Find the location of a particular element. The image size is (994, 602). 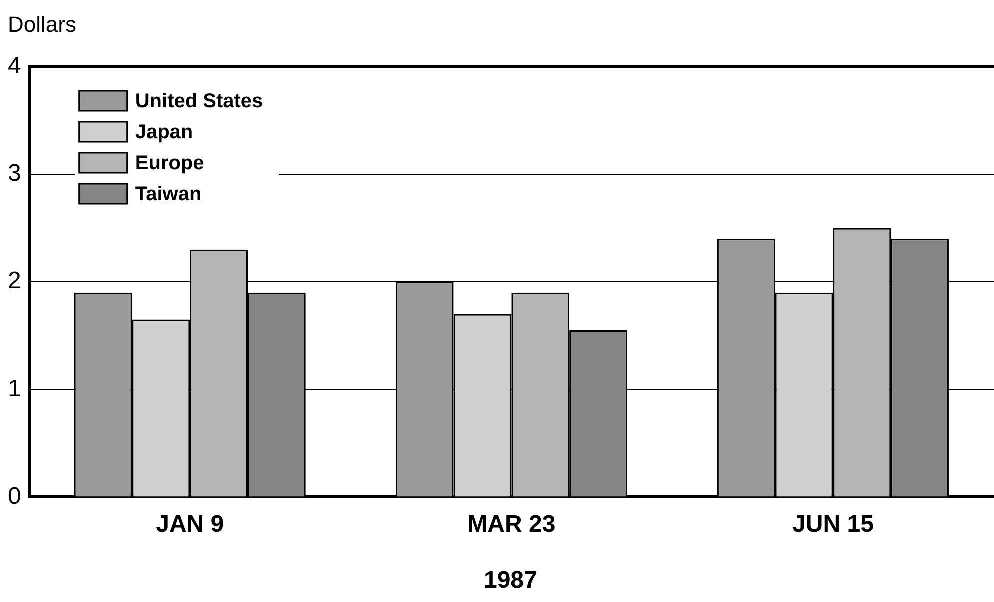

y-tick-label: 1 is located at coordinates (15, 388).